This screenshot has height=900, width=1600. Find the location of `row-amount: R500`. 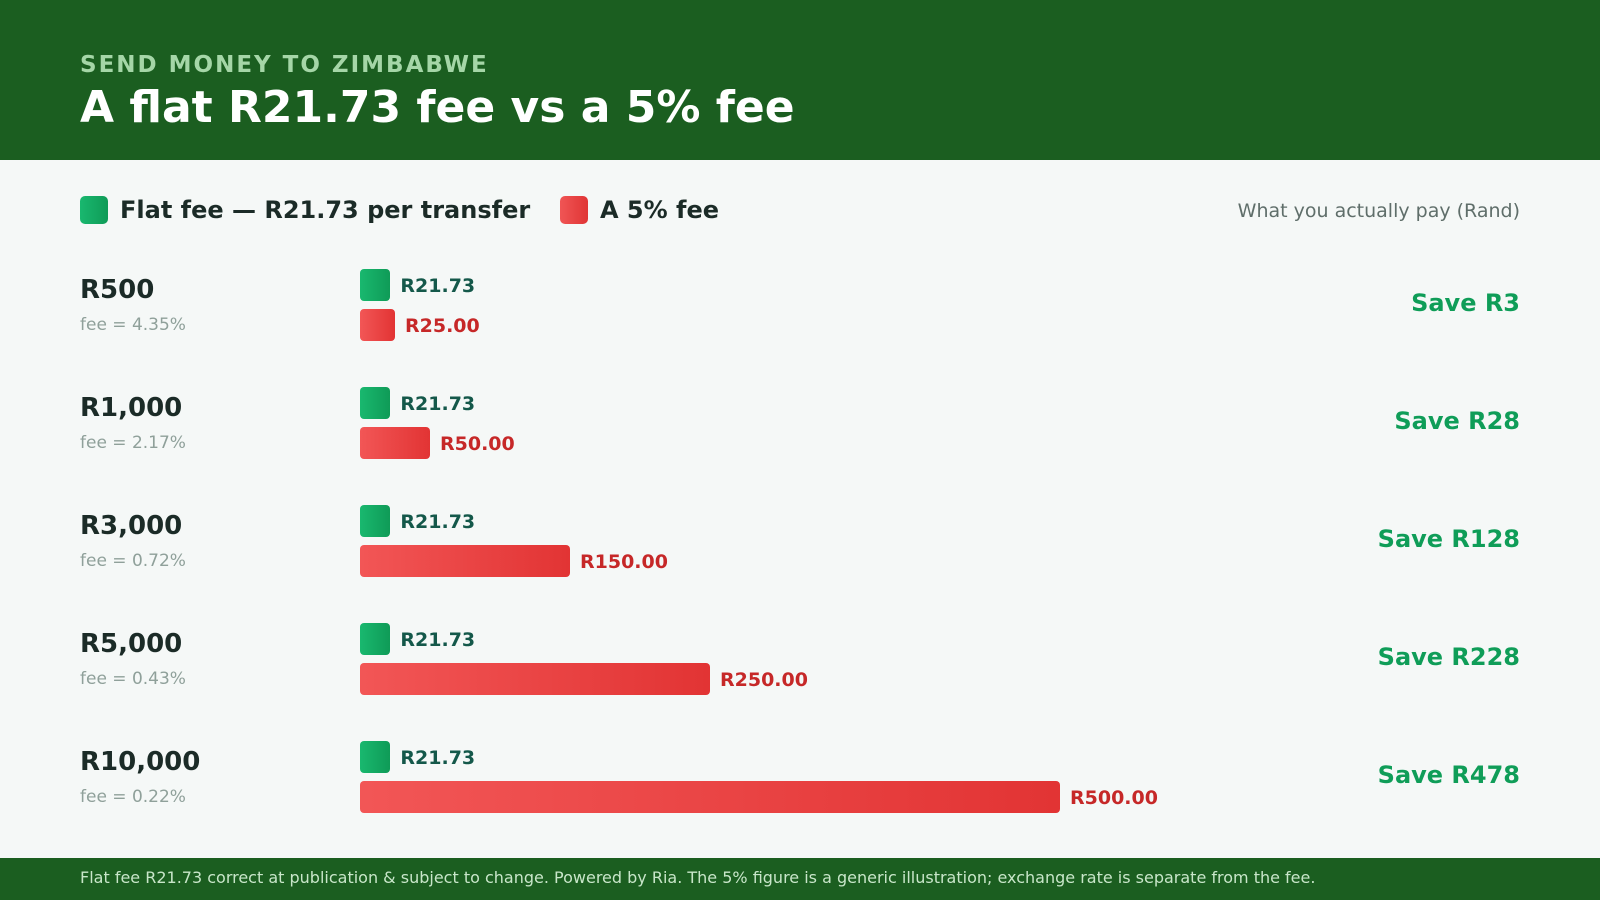

row-amount: R500 is located at coordinates (117, 290).